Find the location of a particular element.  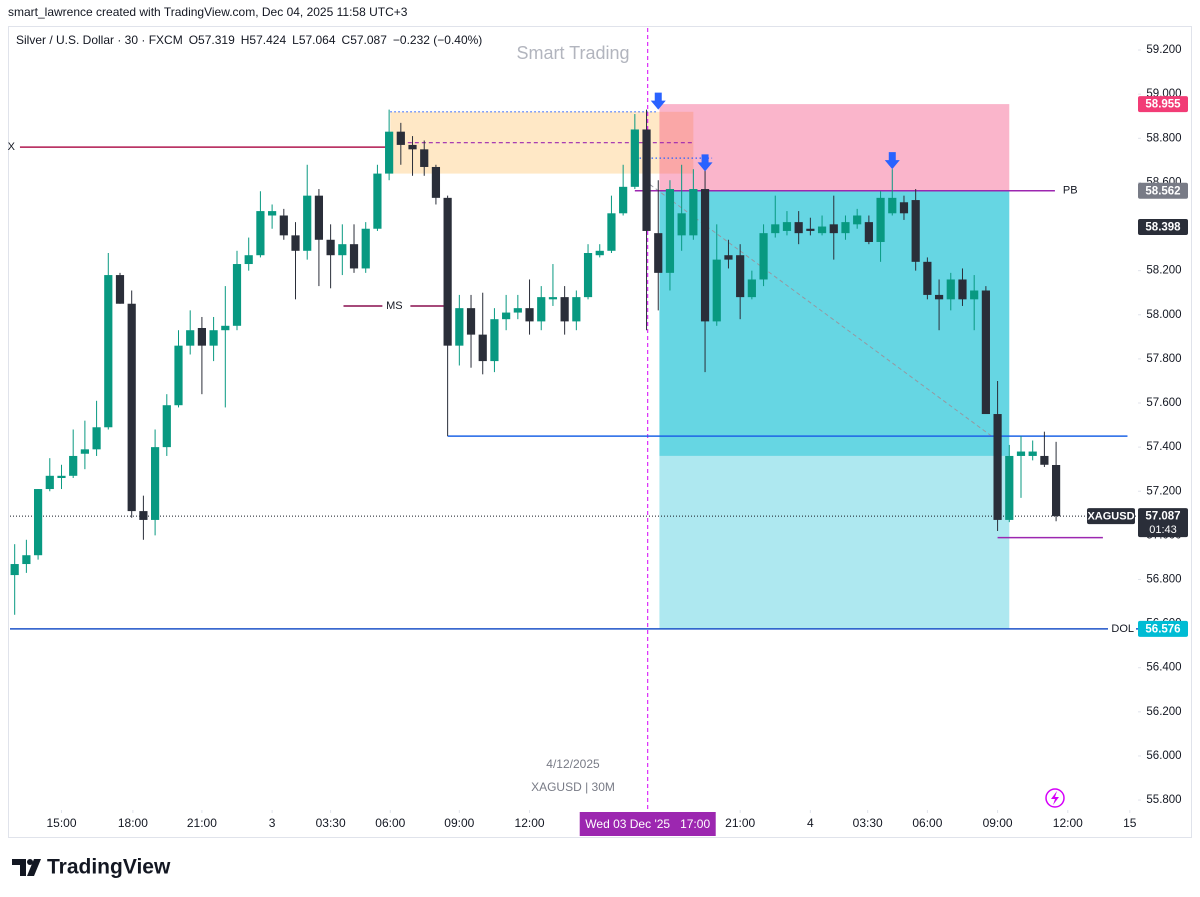

y-tick-label: 58.200 is located at coordinates (1163, 271).